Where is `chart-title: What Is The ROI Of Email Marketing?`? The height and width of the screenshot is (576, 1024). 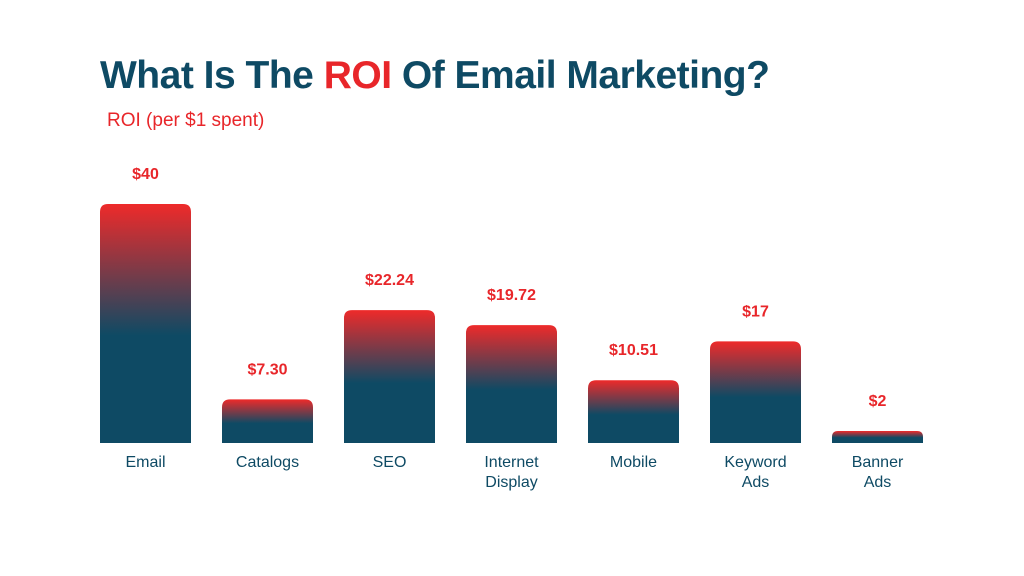
chart-title: What Is The ROI Of Email Marketing? is located at coordinates (435, 76).